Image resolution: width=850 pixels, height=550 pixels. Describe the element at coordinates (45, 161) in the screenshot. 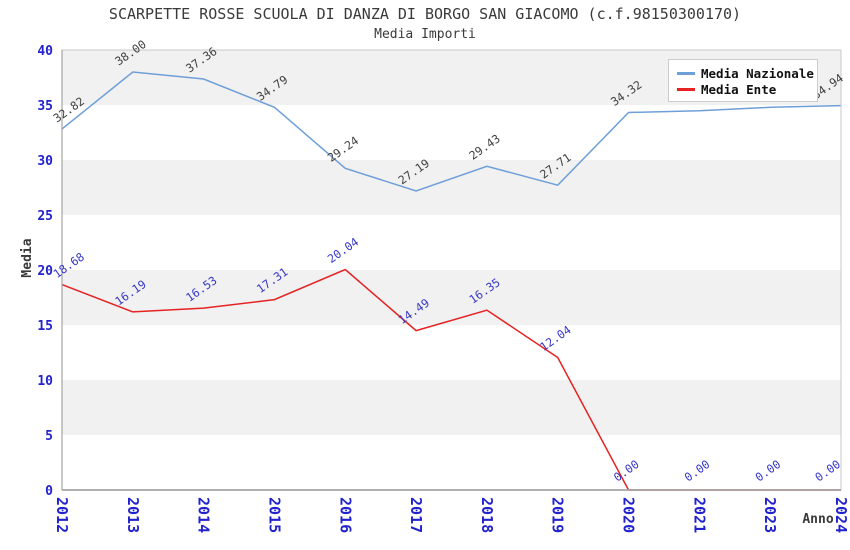

I see `y-tick-label: 30` at that location.